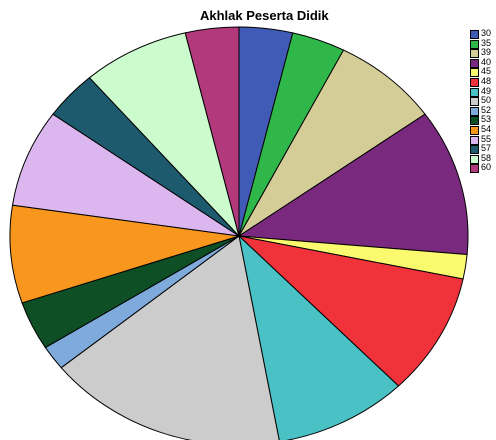 This screenshot has width=496, height=440. Describe the element at coordinates (486, 52) in the screenshot. I see `legend-label: 39` at that location.